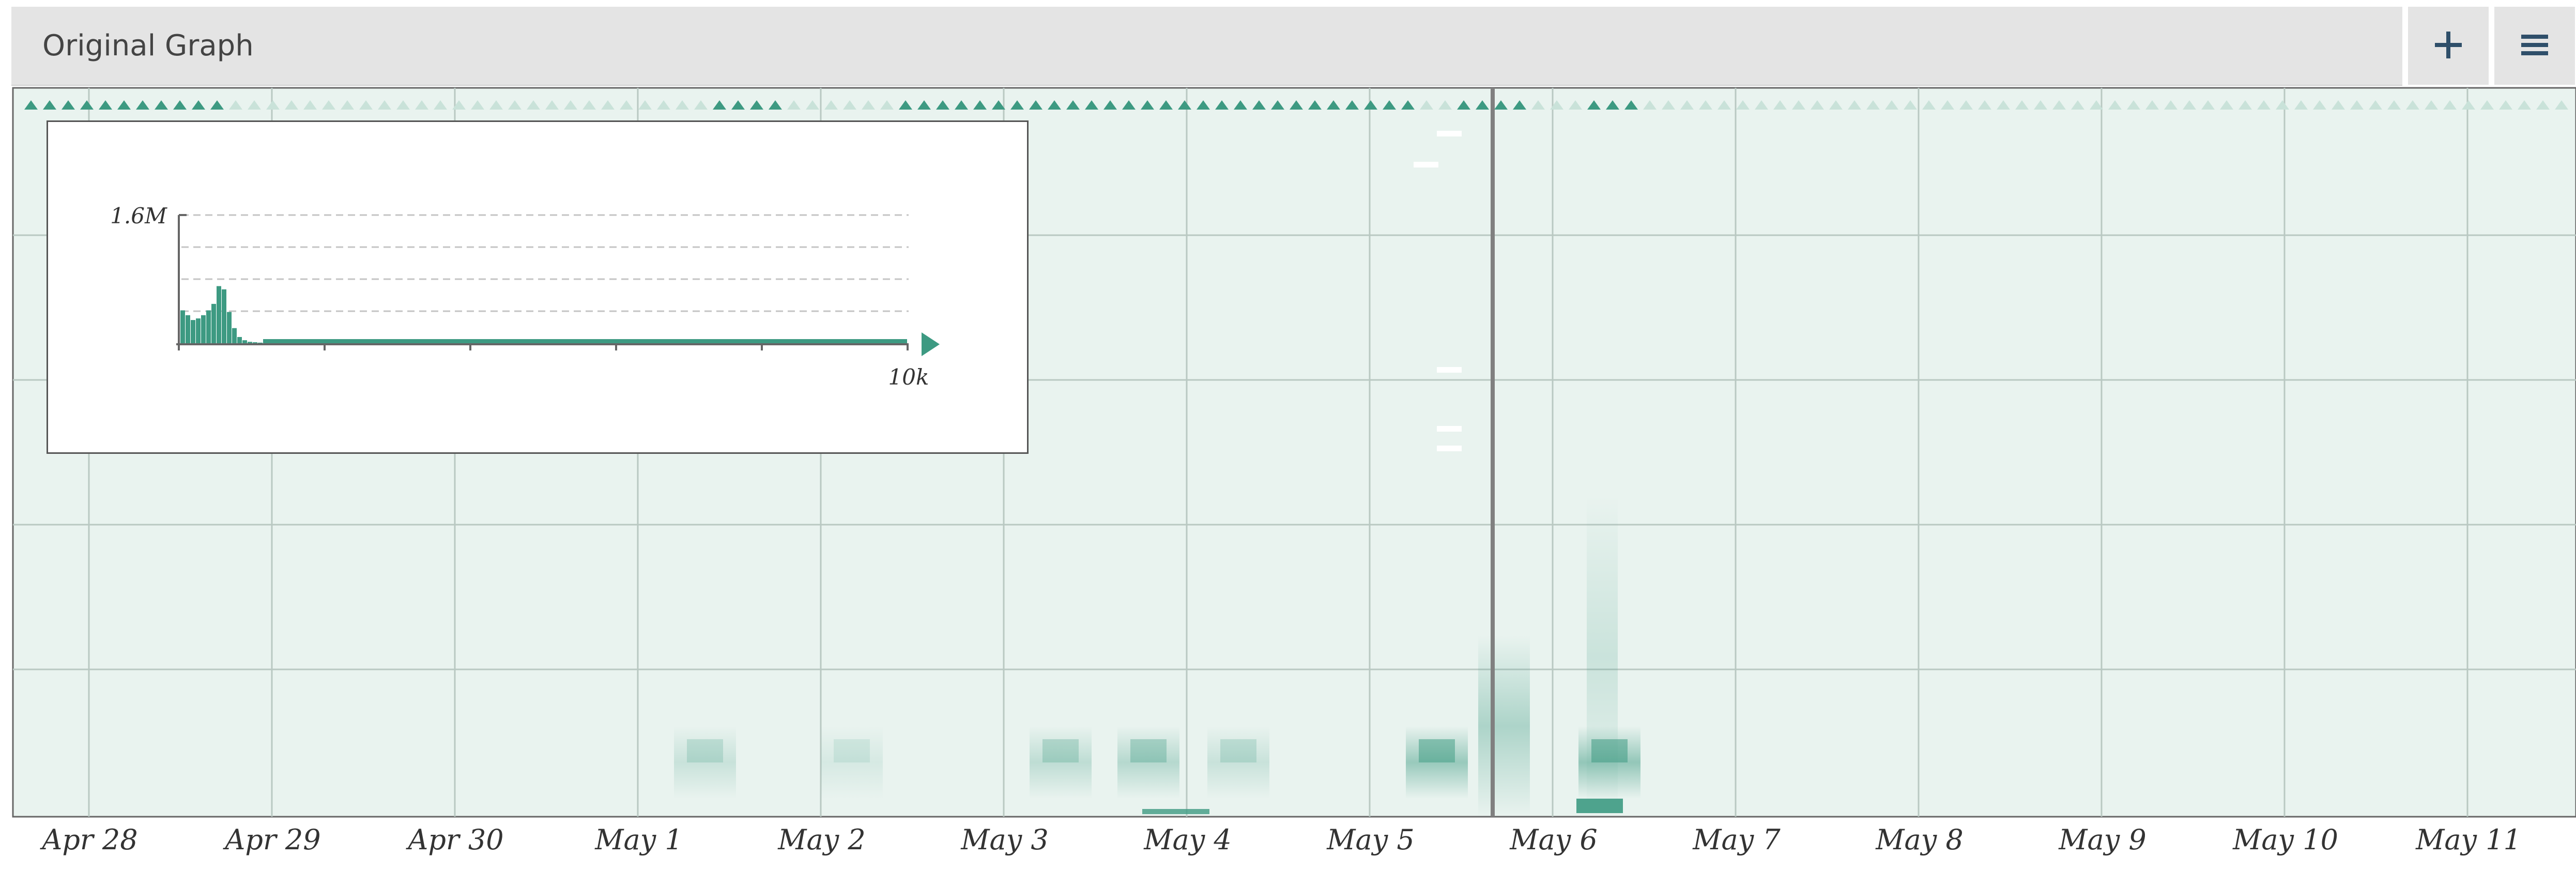 This screenshot has height=871, width=2576. Describe the element at coordinates (1004, 839) in the screenshot. I see `x-tick-label: May 3` at that location.